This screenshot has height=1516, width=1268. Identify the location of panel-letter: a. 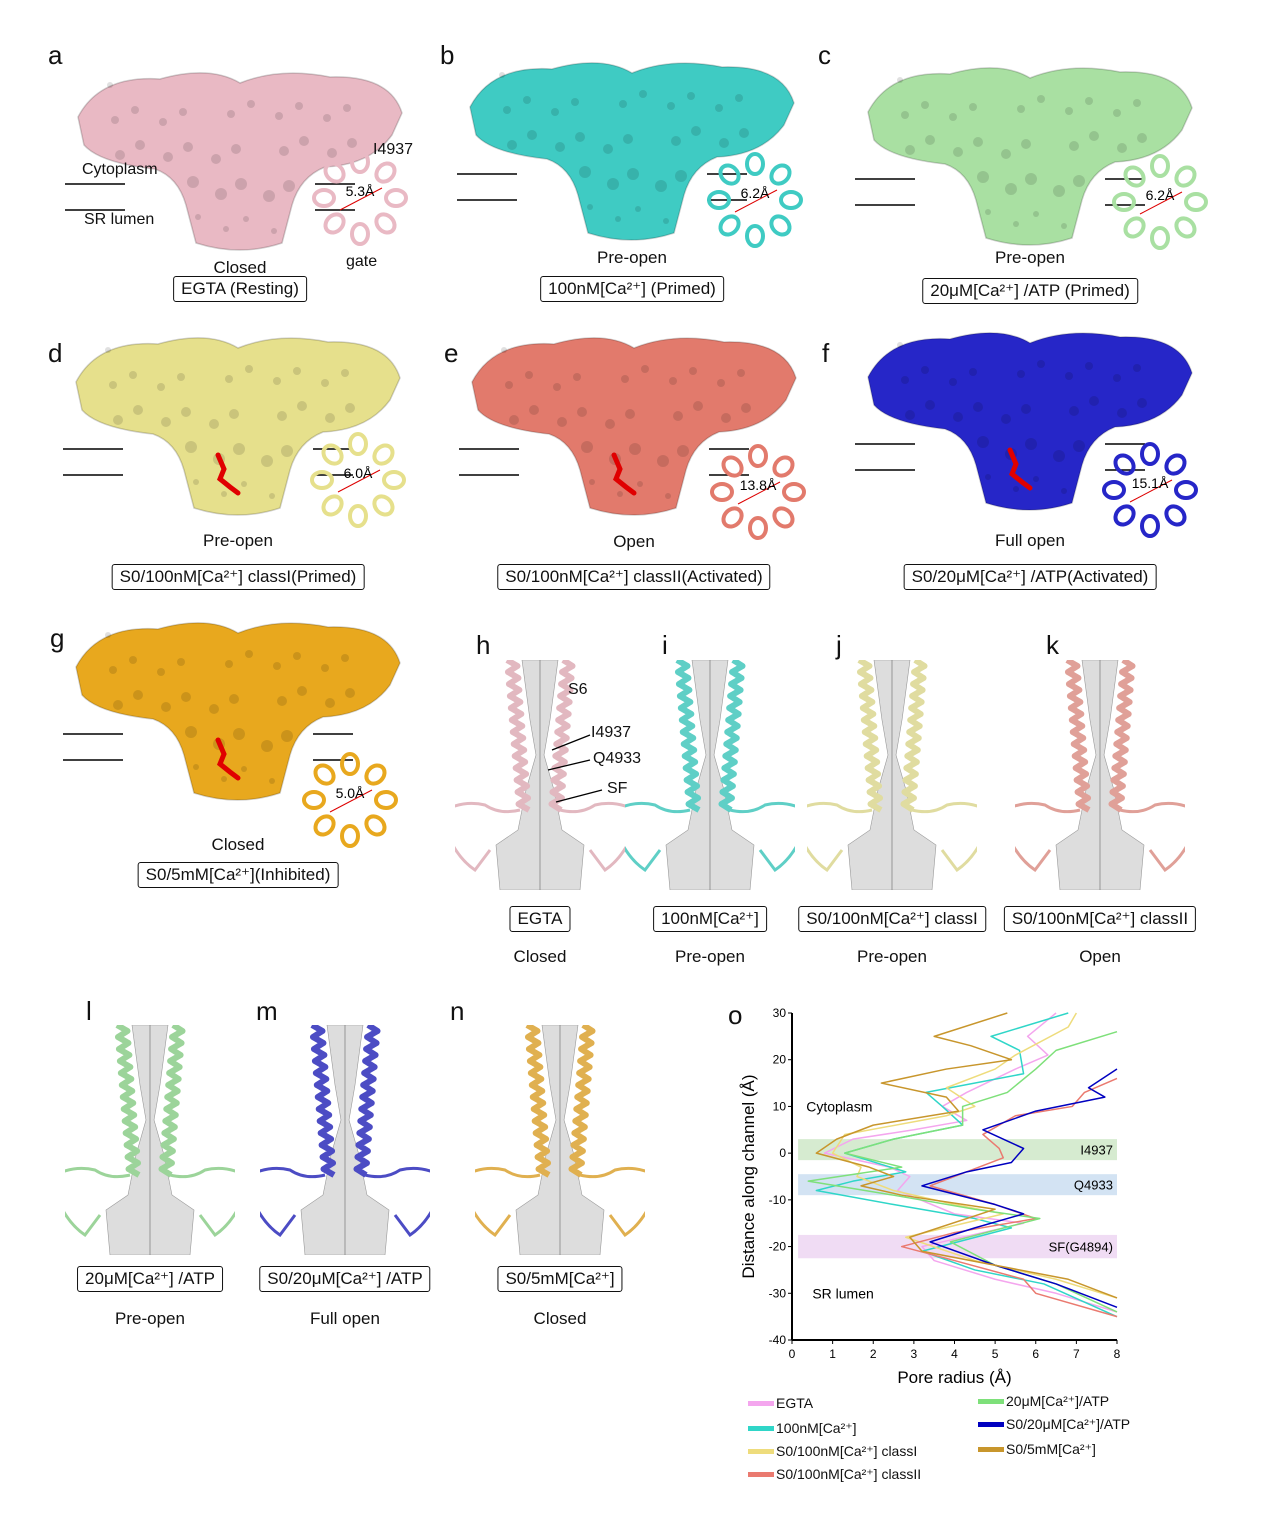
(55, 55).